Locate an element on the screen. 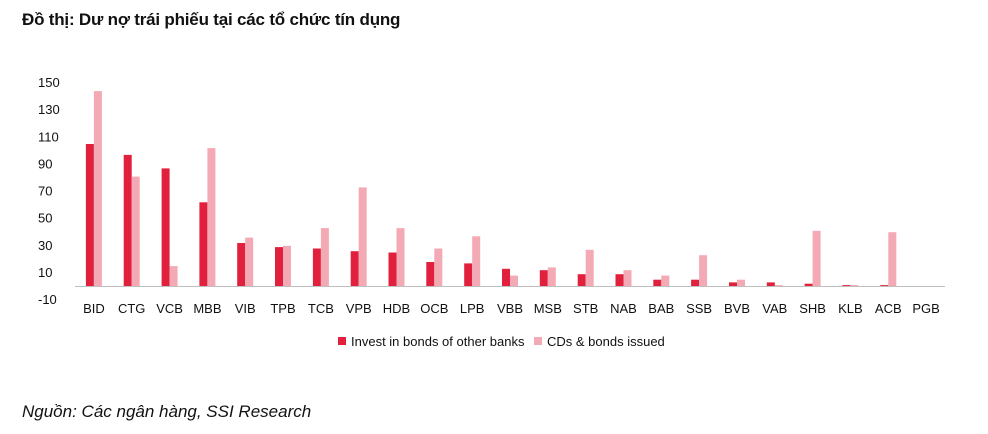  bar-tcb-invest is located at coordinates (316, 267).